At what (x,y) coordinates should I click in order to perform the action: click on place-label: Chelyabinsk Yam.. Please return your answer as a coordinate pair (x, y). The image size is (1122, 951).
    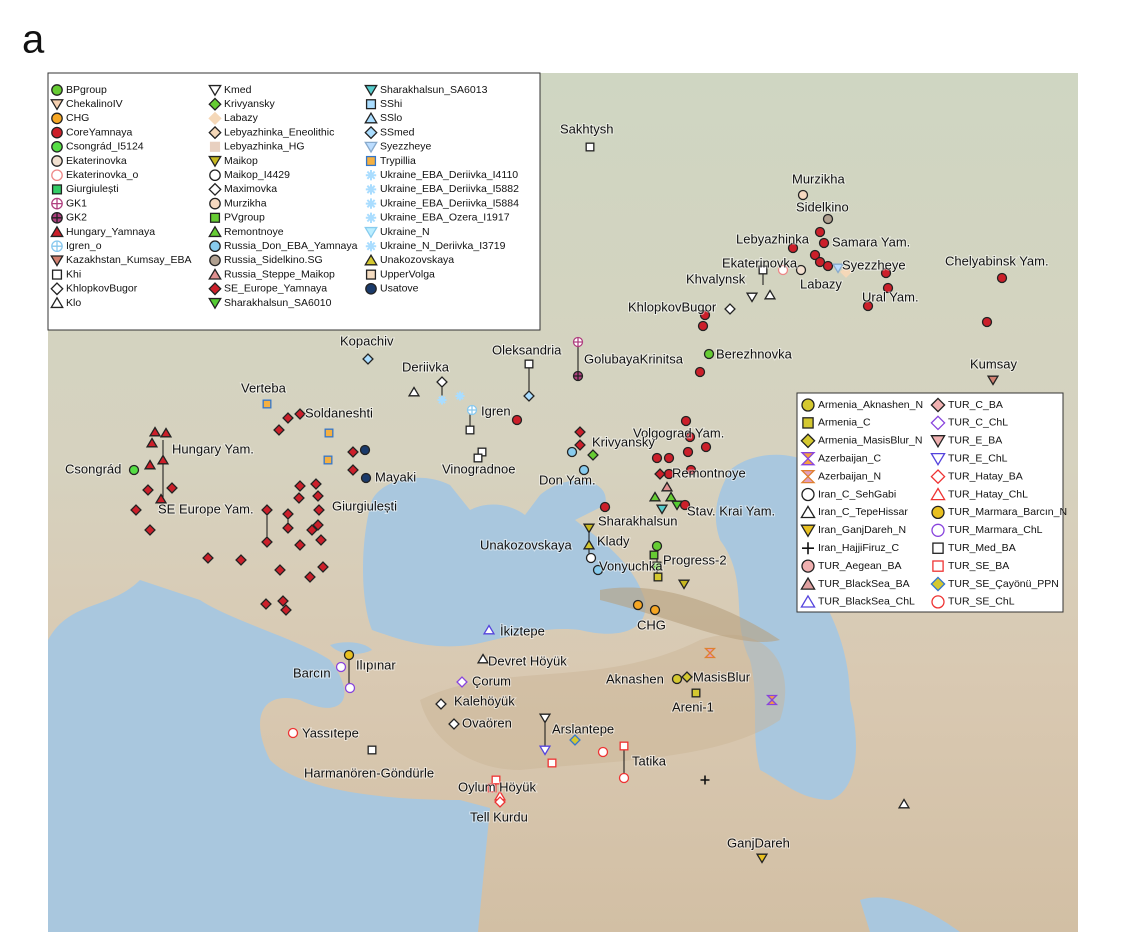
    Looking at the image, I should click on (997, 260).